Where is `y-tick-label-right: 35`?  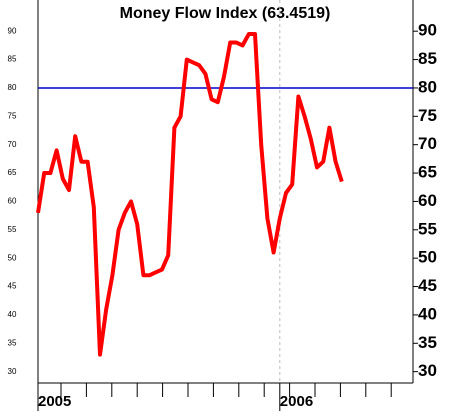 y-tick-label-right: 35 is located at coordinates (427, 342).